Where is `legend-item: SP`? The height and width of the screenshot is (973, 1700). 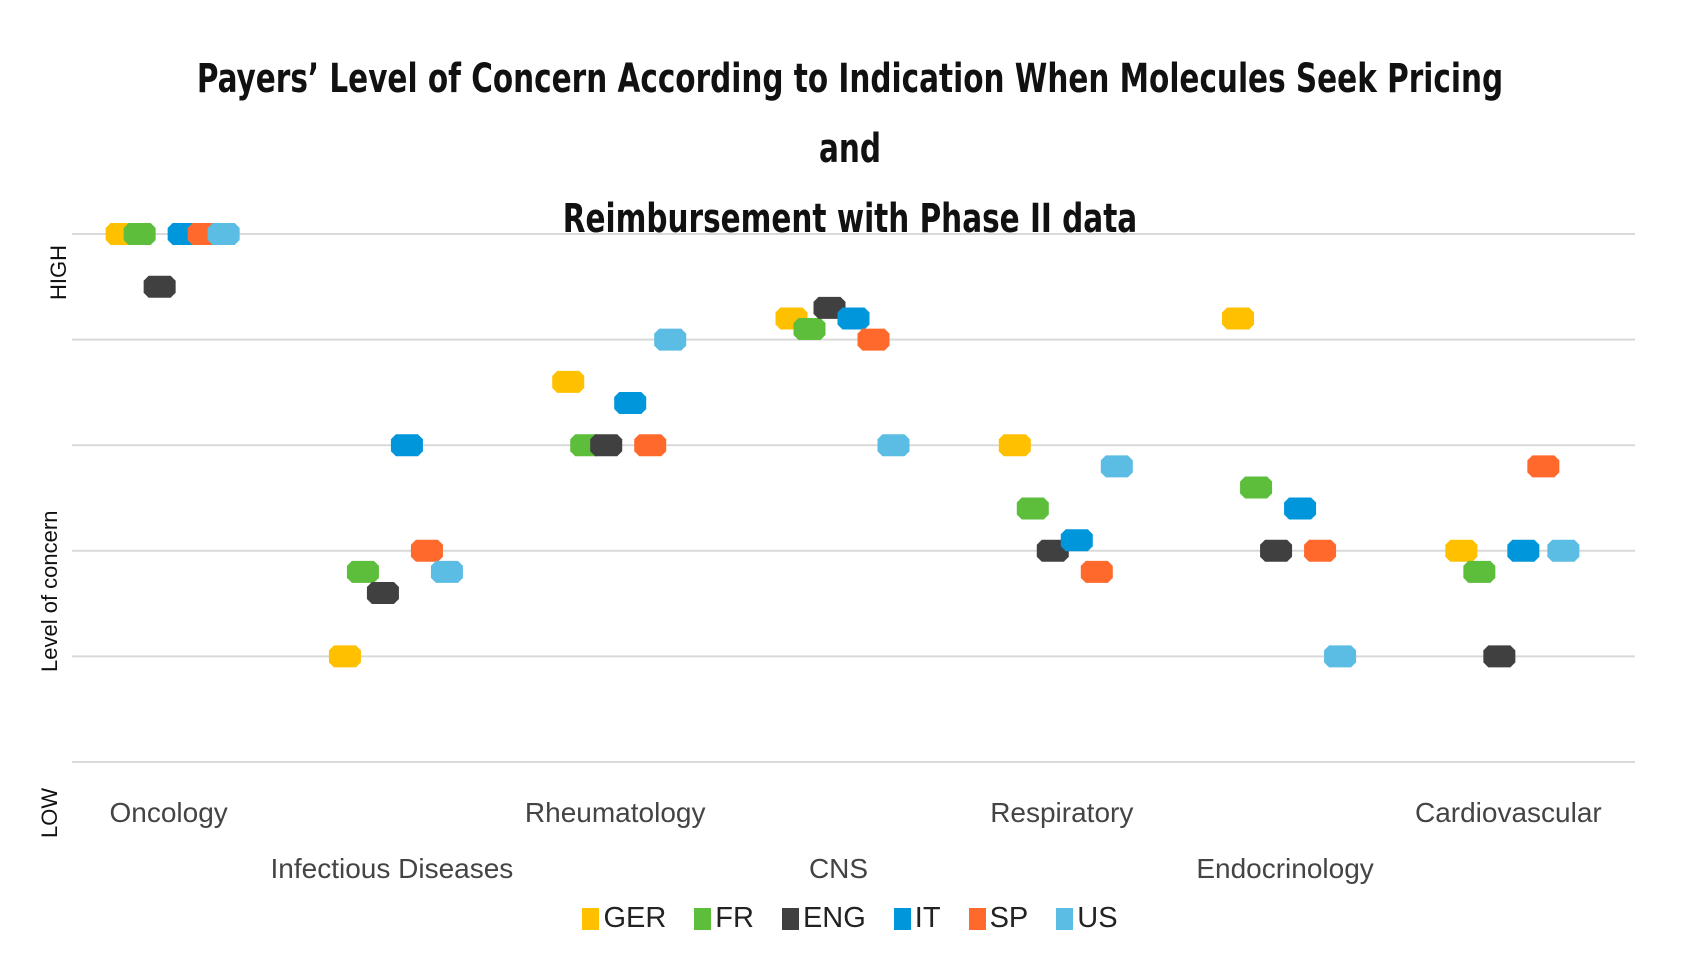
legend-item: SP is located at coordinates (998, 918).